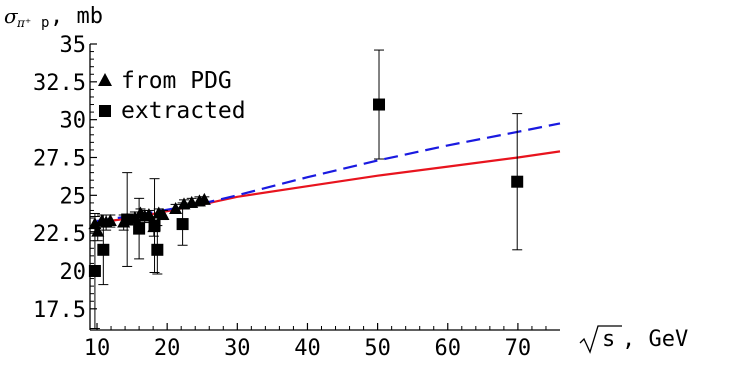 This screenshot has width=729, height=367. What do you see at coordinates (176, 81) in the screenshot?
I see `legend-label-pdg: from PDG` at bounding box center [176, 81].